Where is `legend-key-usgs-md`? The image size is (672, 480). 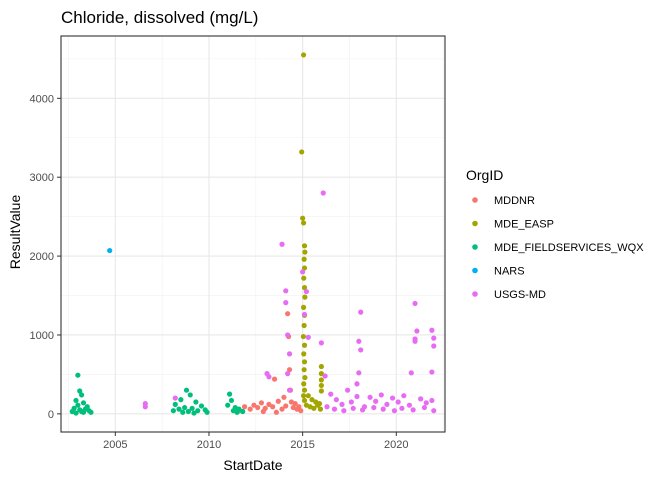
legend-key-usgs-md is located at coordinates (475, 294).